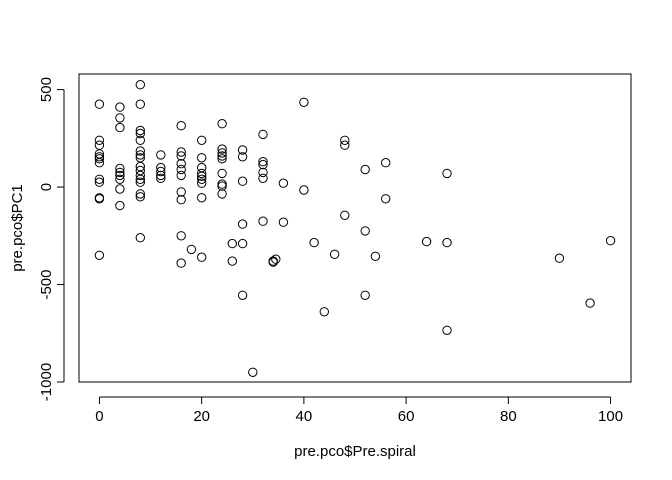  Describe the element at coordinates (359, 410) in the screenshot. I see `x-axis: 0 20 40 60 80 100` at that location.